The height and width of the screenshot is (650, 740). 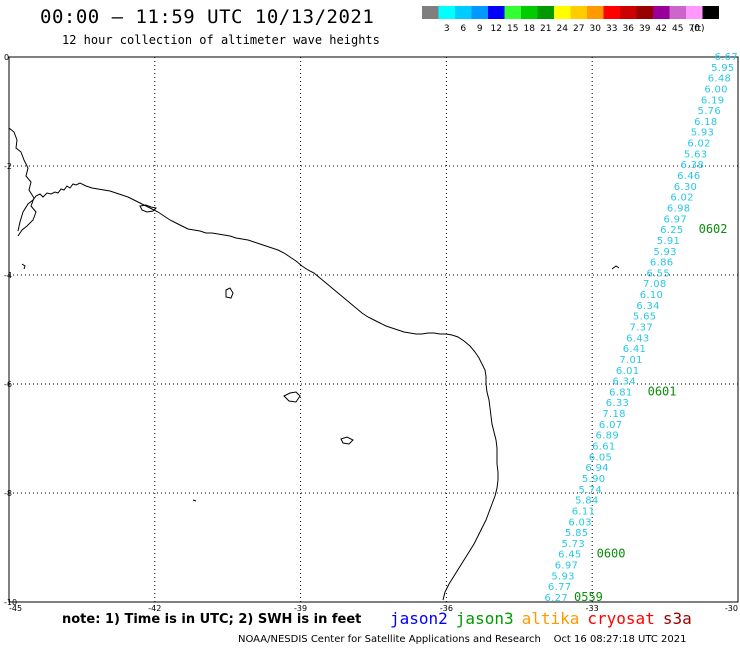 I want to click on legend-s3a: s3a, so click(x=677, y=618).